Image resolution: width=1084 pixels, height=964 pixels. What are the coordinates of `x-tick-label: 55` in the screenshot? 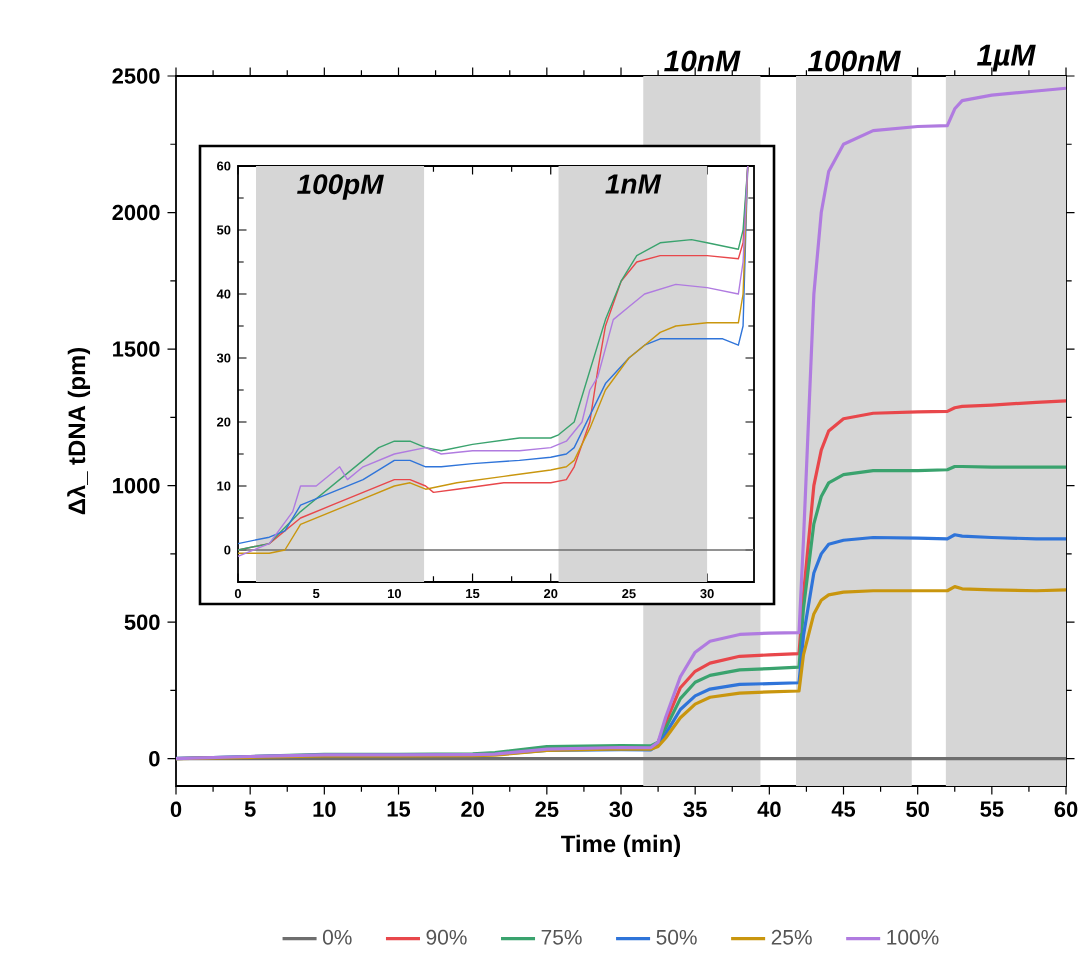 It's located at (992, 809).